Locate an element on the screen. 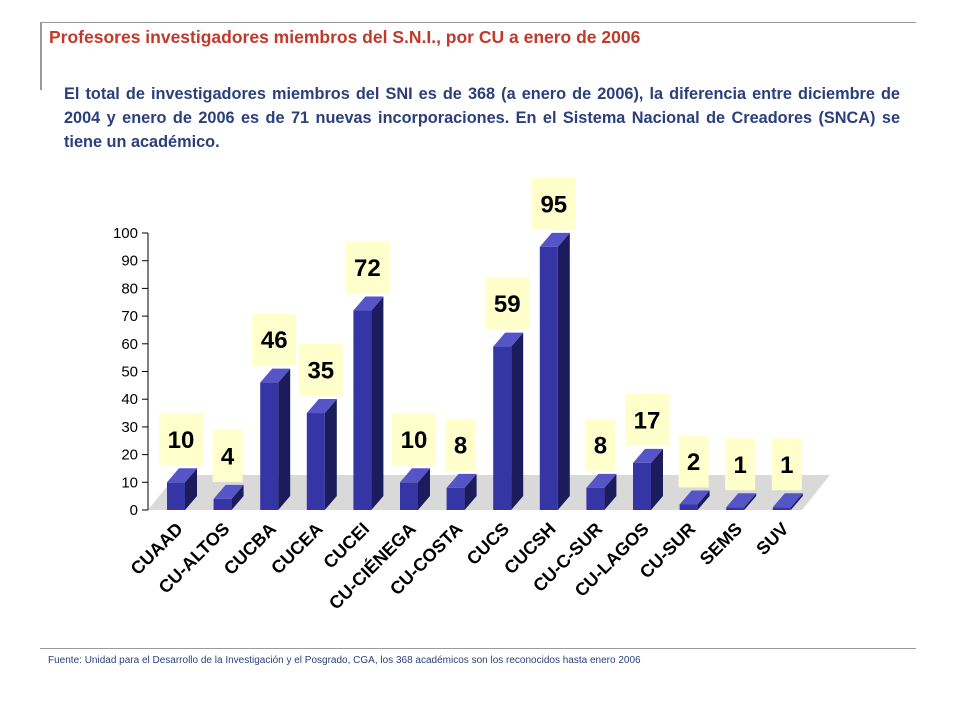 The height and width of the screenshot is (720, 960). x-tick-label-sems: SEMS is located at coordinates (721, 544).